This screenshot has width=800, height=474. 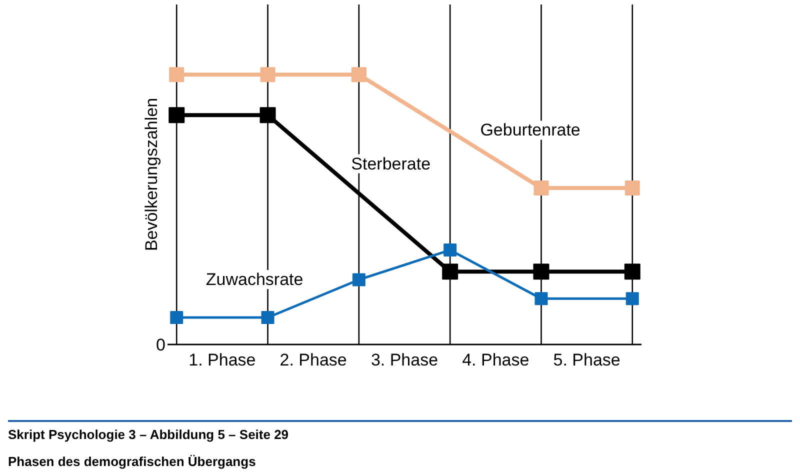 What do you see at coordinates (313, 360) in the screenshot?
I see `x-tick-label: 2. Phase` at bounding box center [313, 360].